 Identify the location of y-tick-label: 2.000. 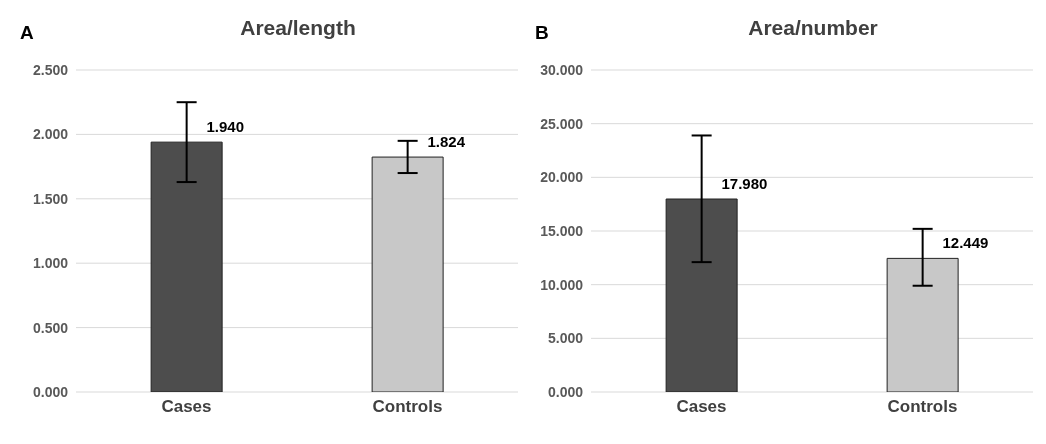
(50, 134).